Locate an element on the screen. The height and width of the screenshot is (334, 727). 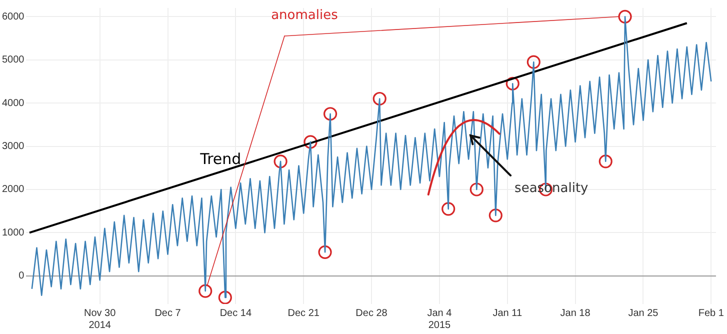
x-tick-label: Dec 21 is located at coordinates (304, 313).